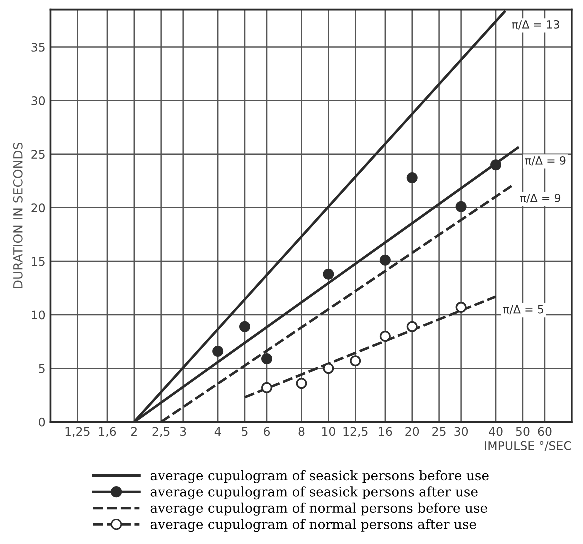  What do you see at coordinates (545, 431) in the screenshot?
I see `x-tick-label: 60` at bounding box center [545, 431].